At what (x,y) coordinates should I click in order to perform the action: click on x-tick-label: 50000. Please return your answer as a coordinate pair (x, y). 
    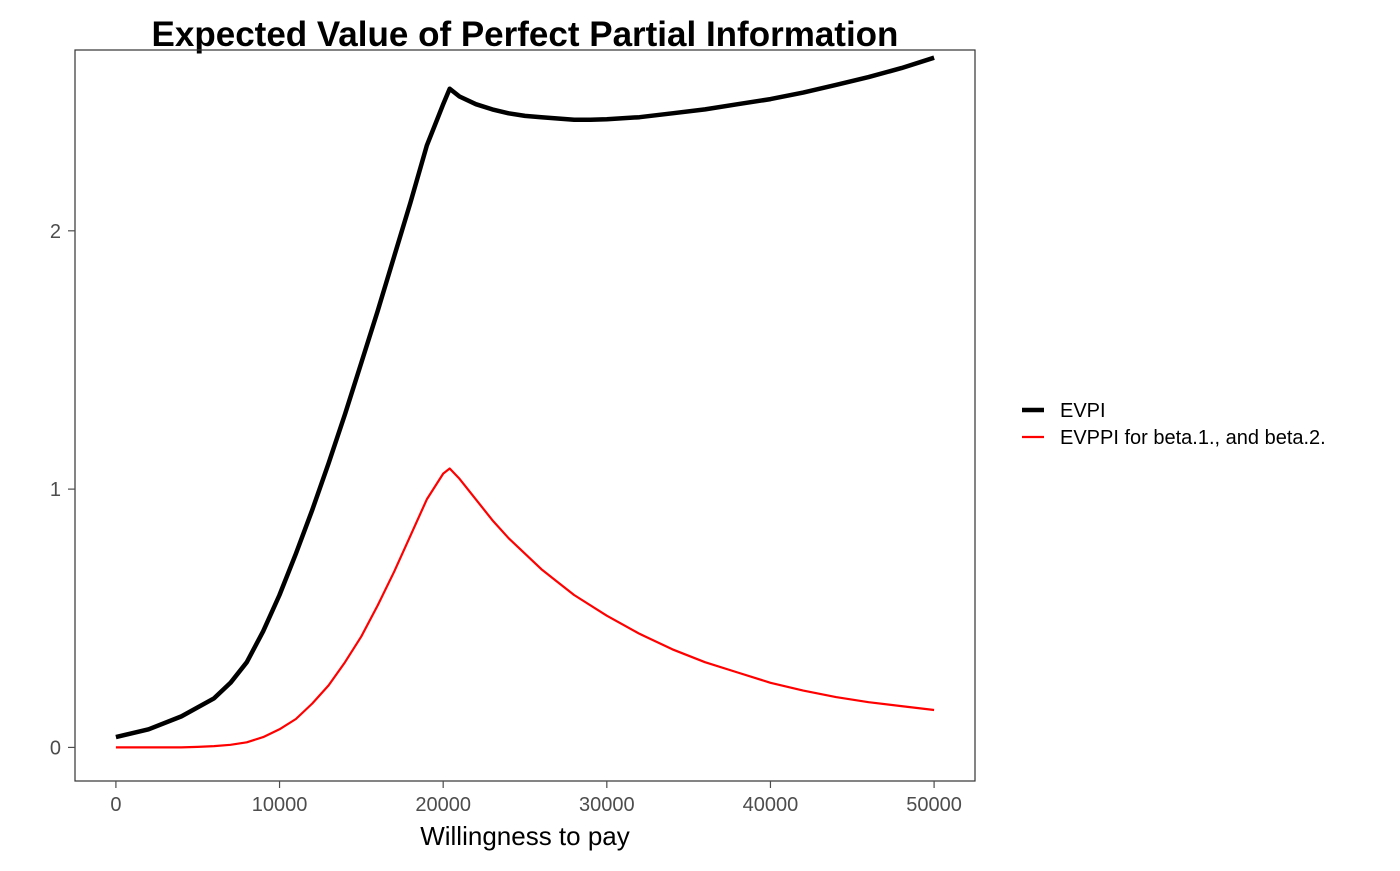
    Looking at the image, I should click on (934, 805).